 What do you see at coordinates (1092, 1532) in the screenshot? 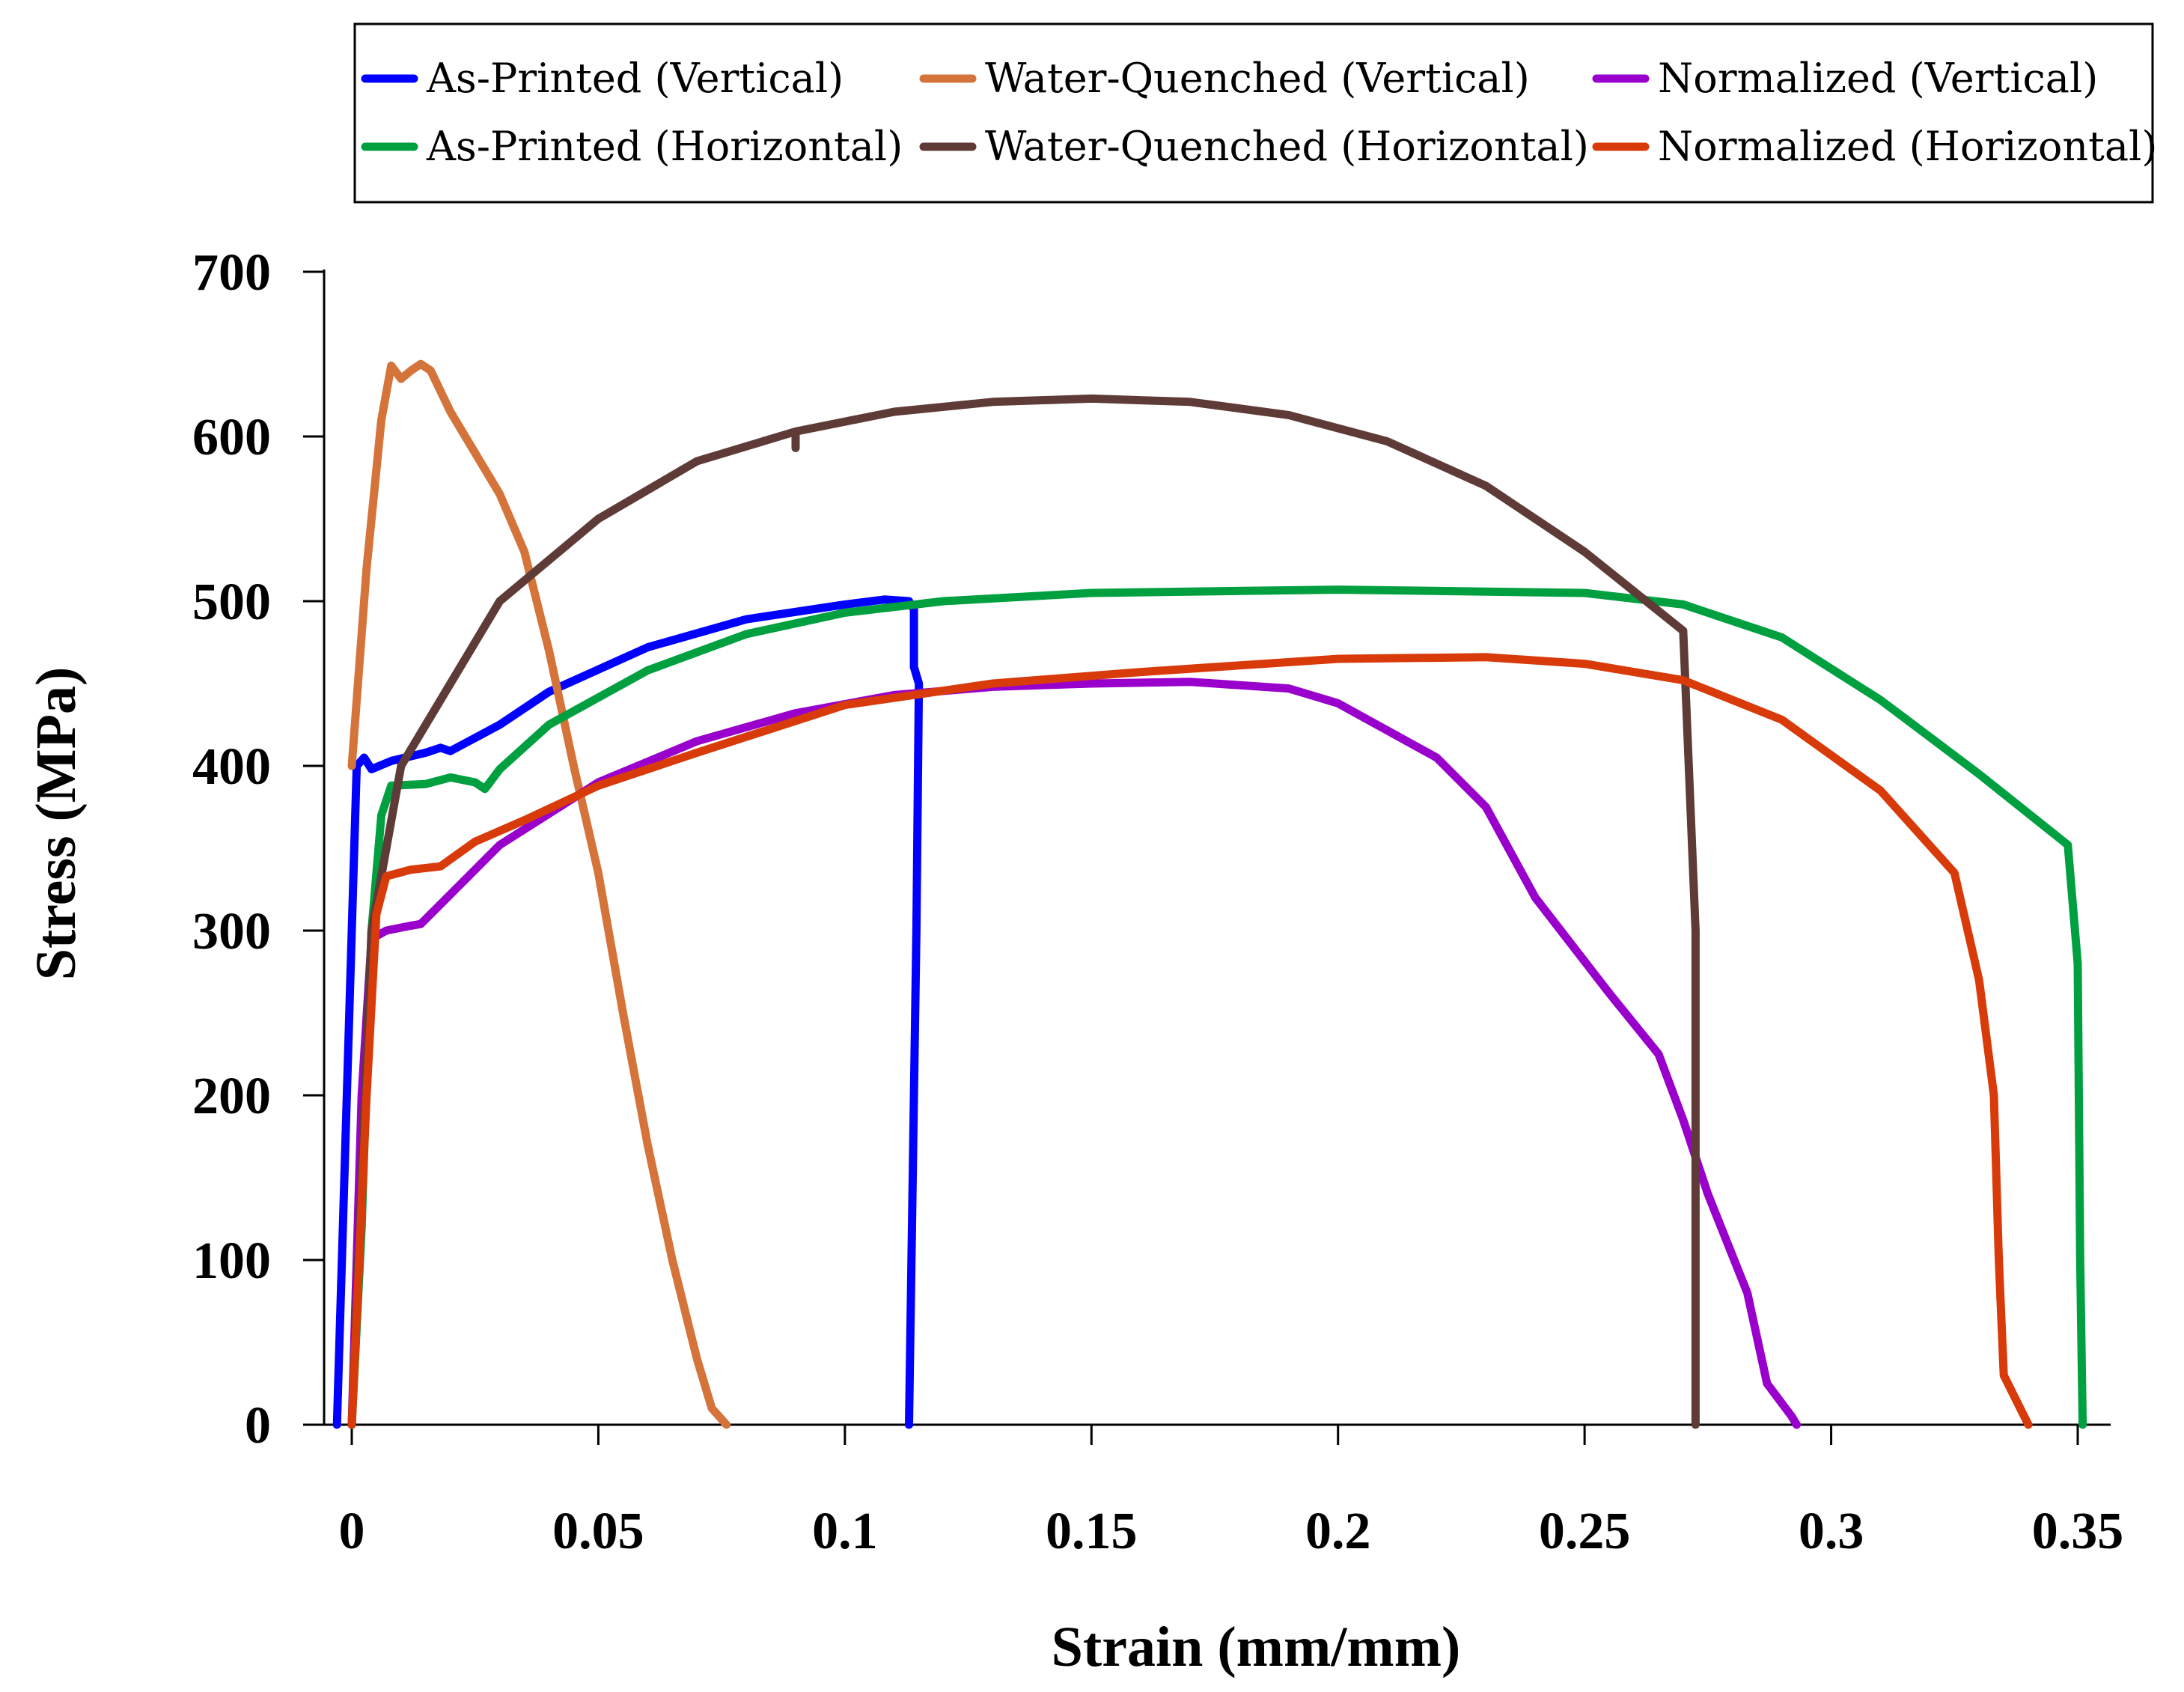
I see `x-tick-label: 0.15` at bounding box center [1092, 1532].